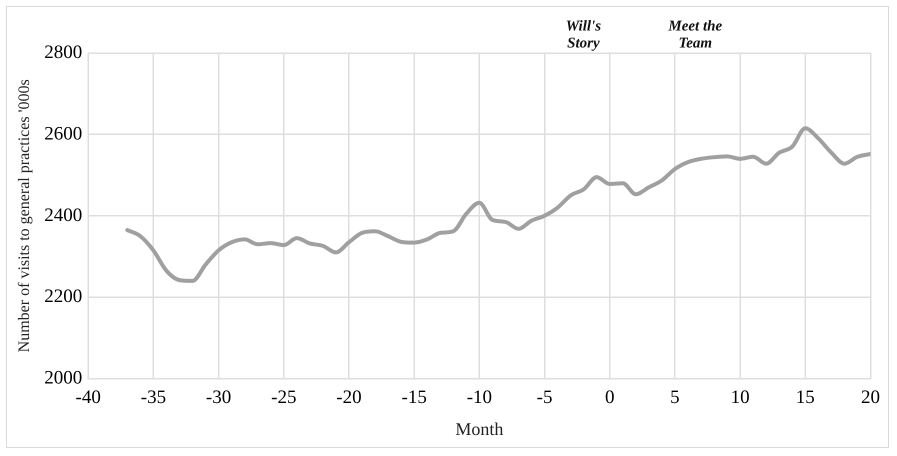 The width and height of the screenshot is (897, 456). Describe the element at coordinates (88, 397) in the screenshot. I see `x-tick-label: -40` at that location.